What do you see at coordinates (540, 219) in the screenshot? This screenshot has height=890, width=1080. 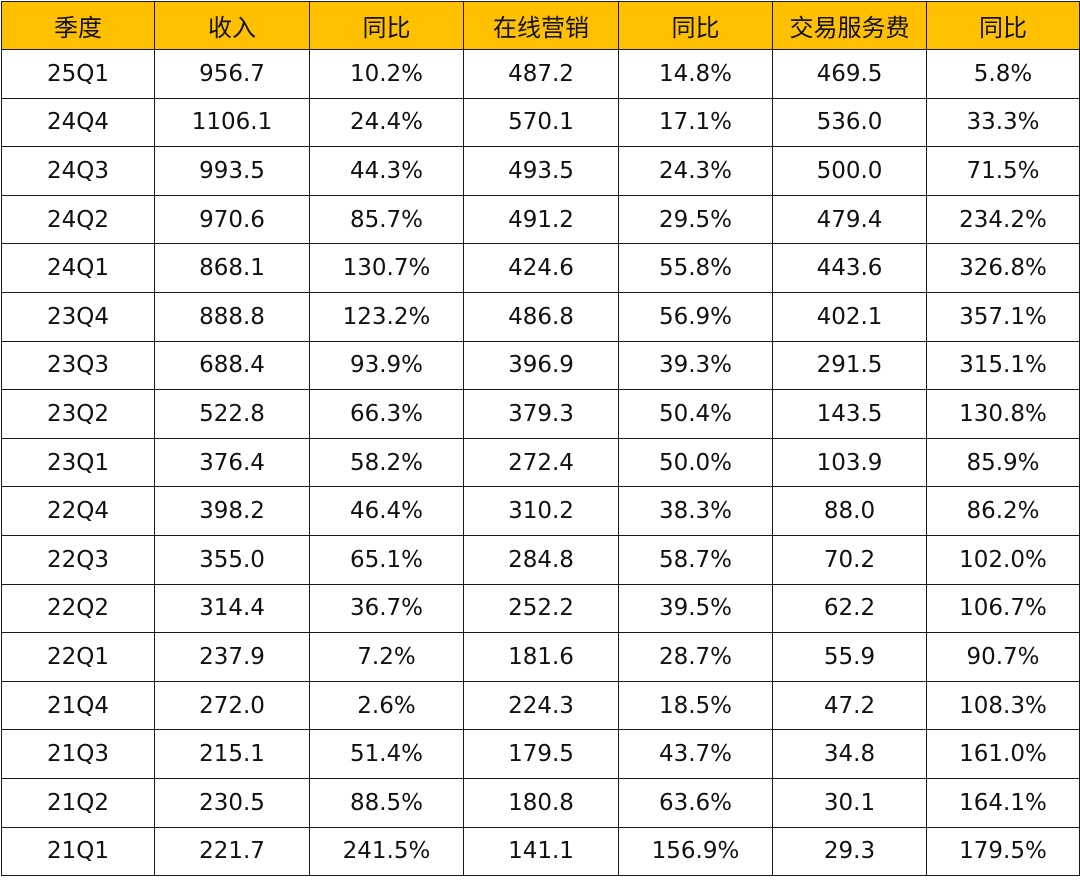 I see `table-row: 24Q2 970.6 85.7% 491.2 29.5% 479.4 234.2%` at bounding box center [540, 219].